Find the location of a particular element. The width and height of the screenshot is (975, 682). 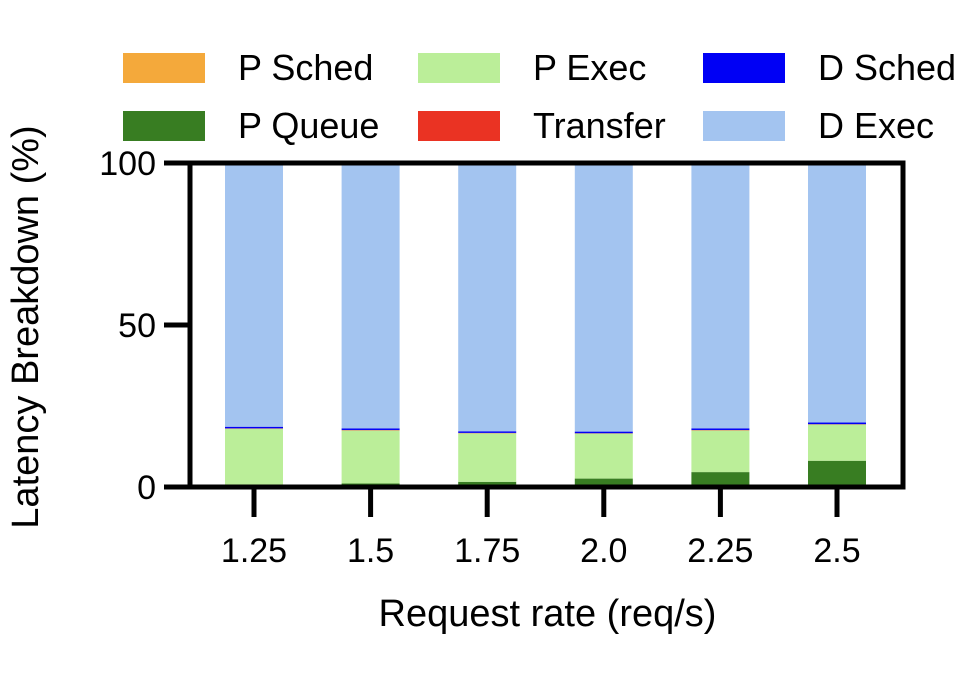

y-axis: 0 50 100 is located at coordinates (144, 326).